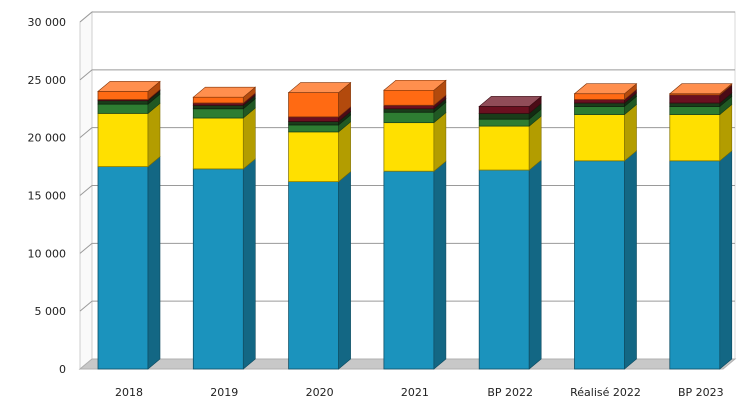  Describe the element at coordinates (62, 369) in the screenshot. I see `y-tick-label: 0` at that location.